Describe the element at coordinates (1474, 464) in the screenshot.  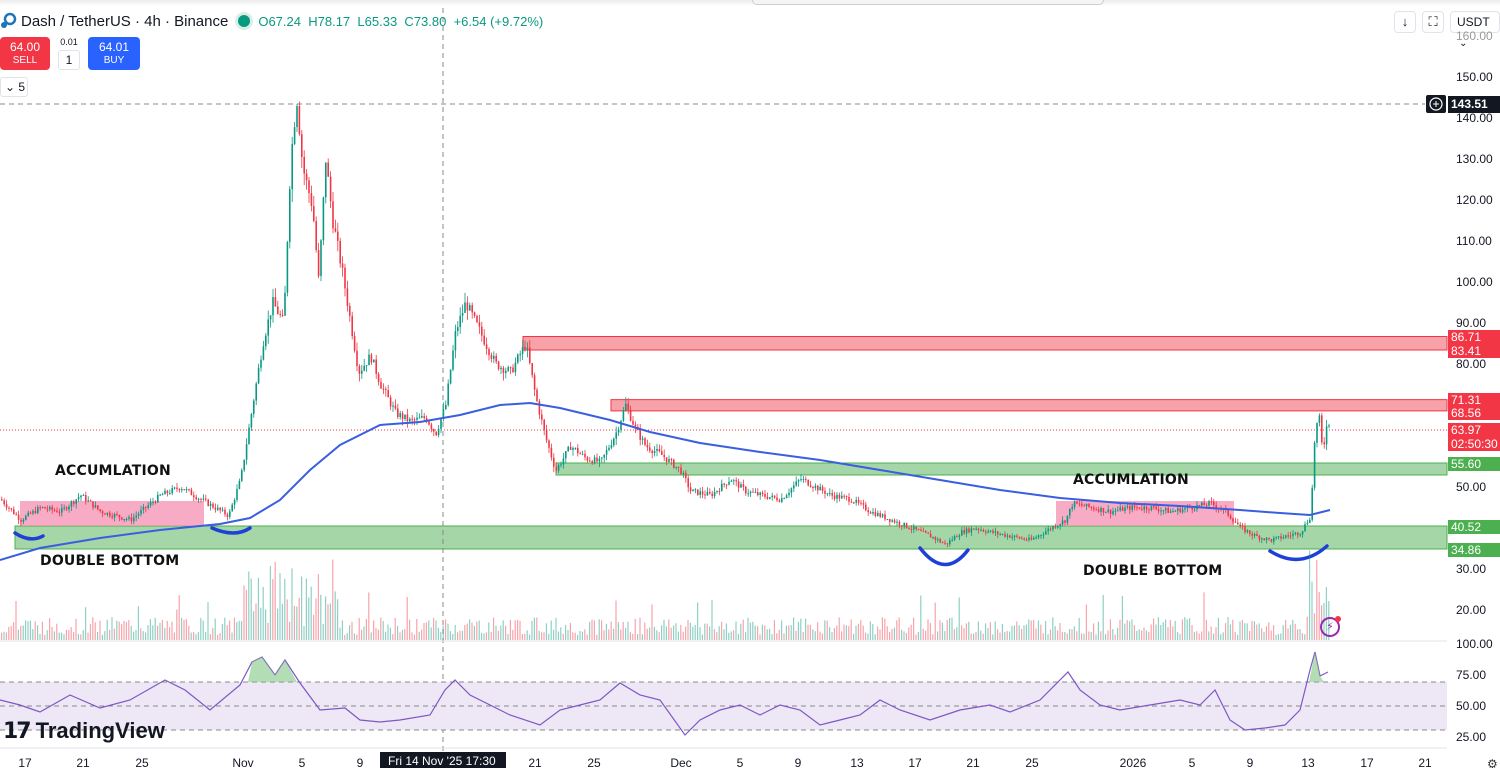
I see `price-level-tag: 55.60` at that location.